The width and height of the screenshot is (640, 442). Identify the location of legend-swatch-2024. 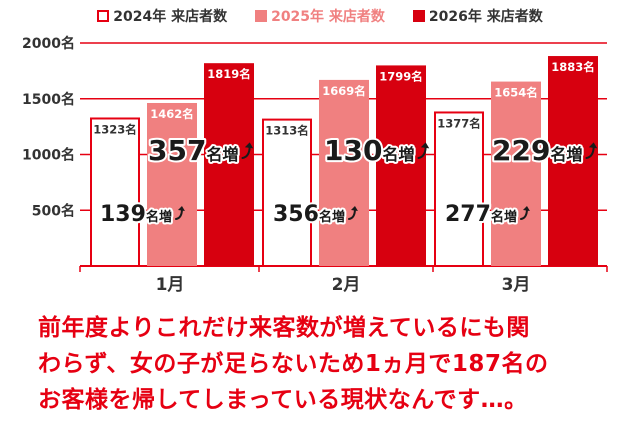
(103, 16).